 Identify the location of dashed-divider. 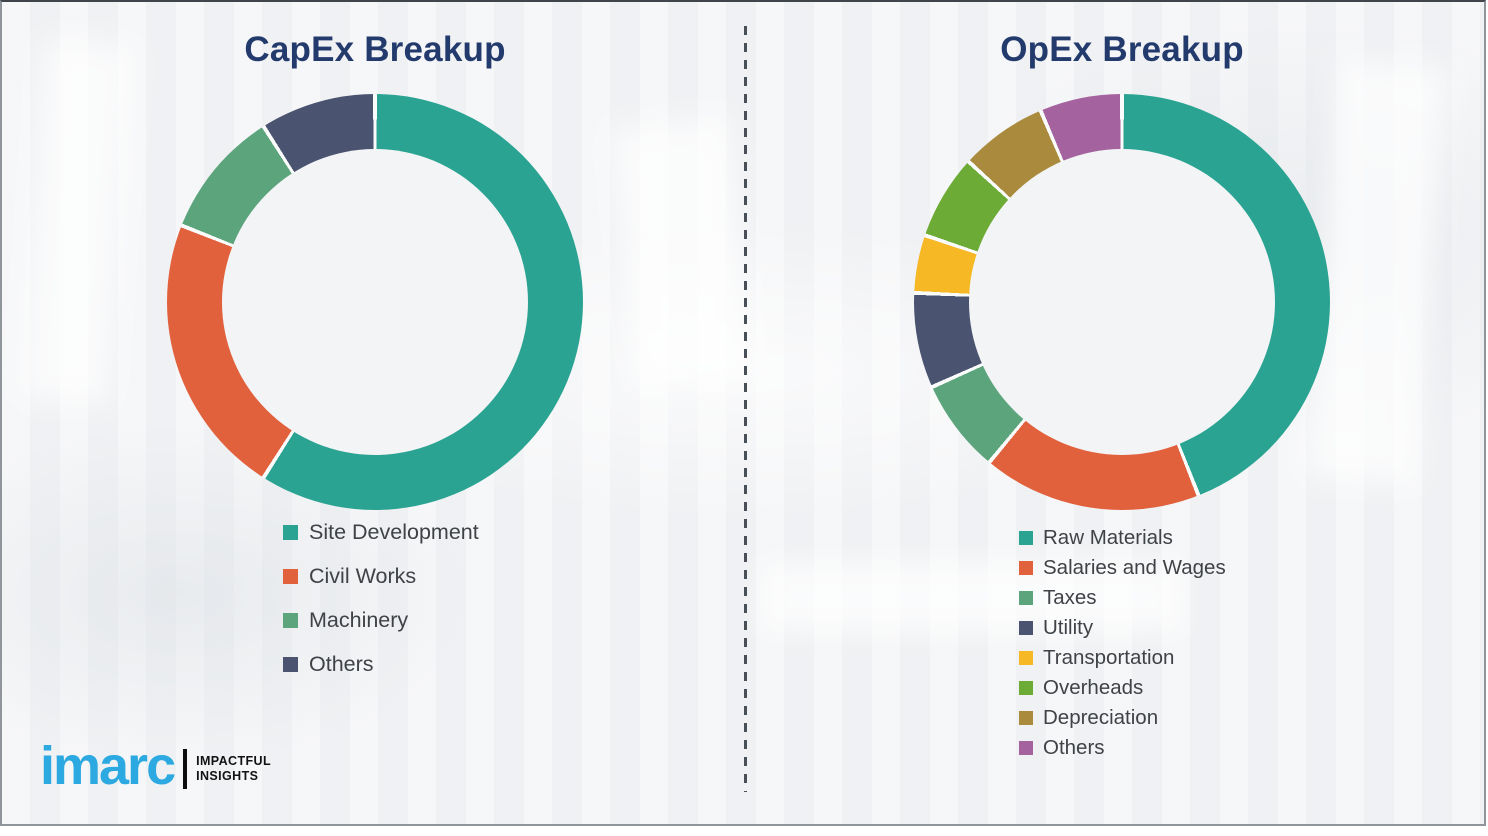
(745, 409).